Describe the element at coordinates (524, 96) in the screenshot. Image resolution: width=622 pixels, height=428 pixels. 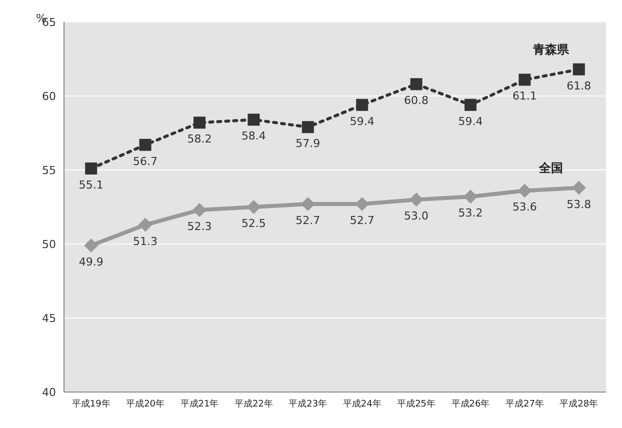
I see `data-label: 61.1` at that location.